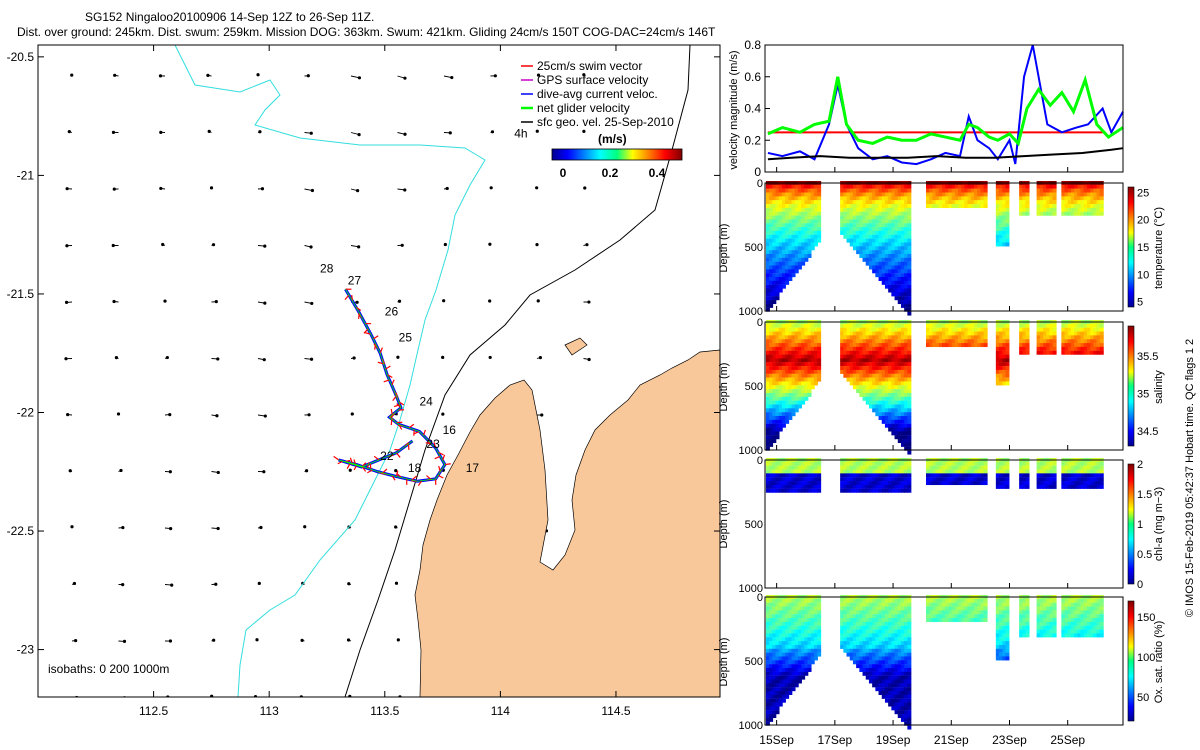  Describe the element at coordinates (605, 122) in the screenshot. I see `legend-item: sfc geo. vel. 25-Sep-2010` at that location.